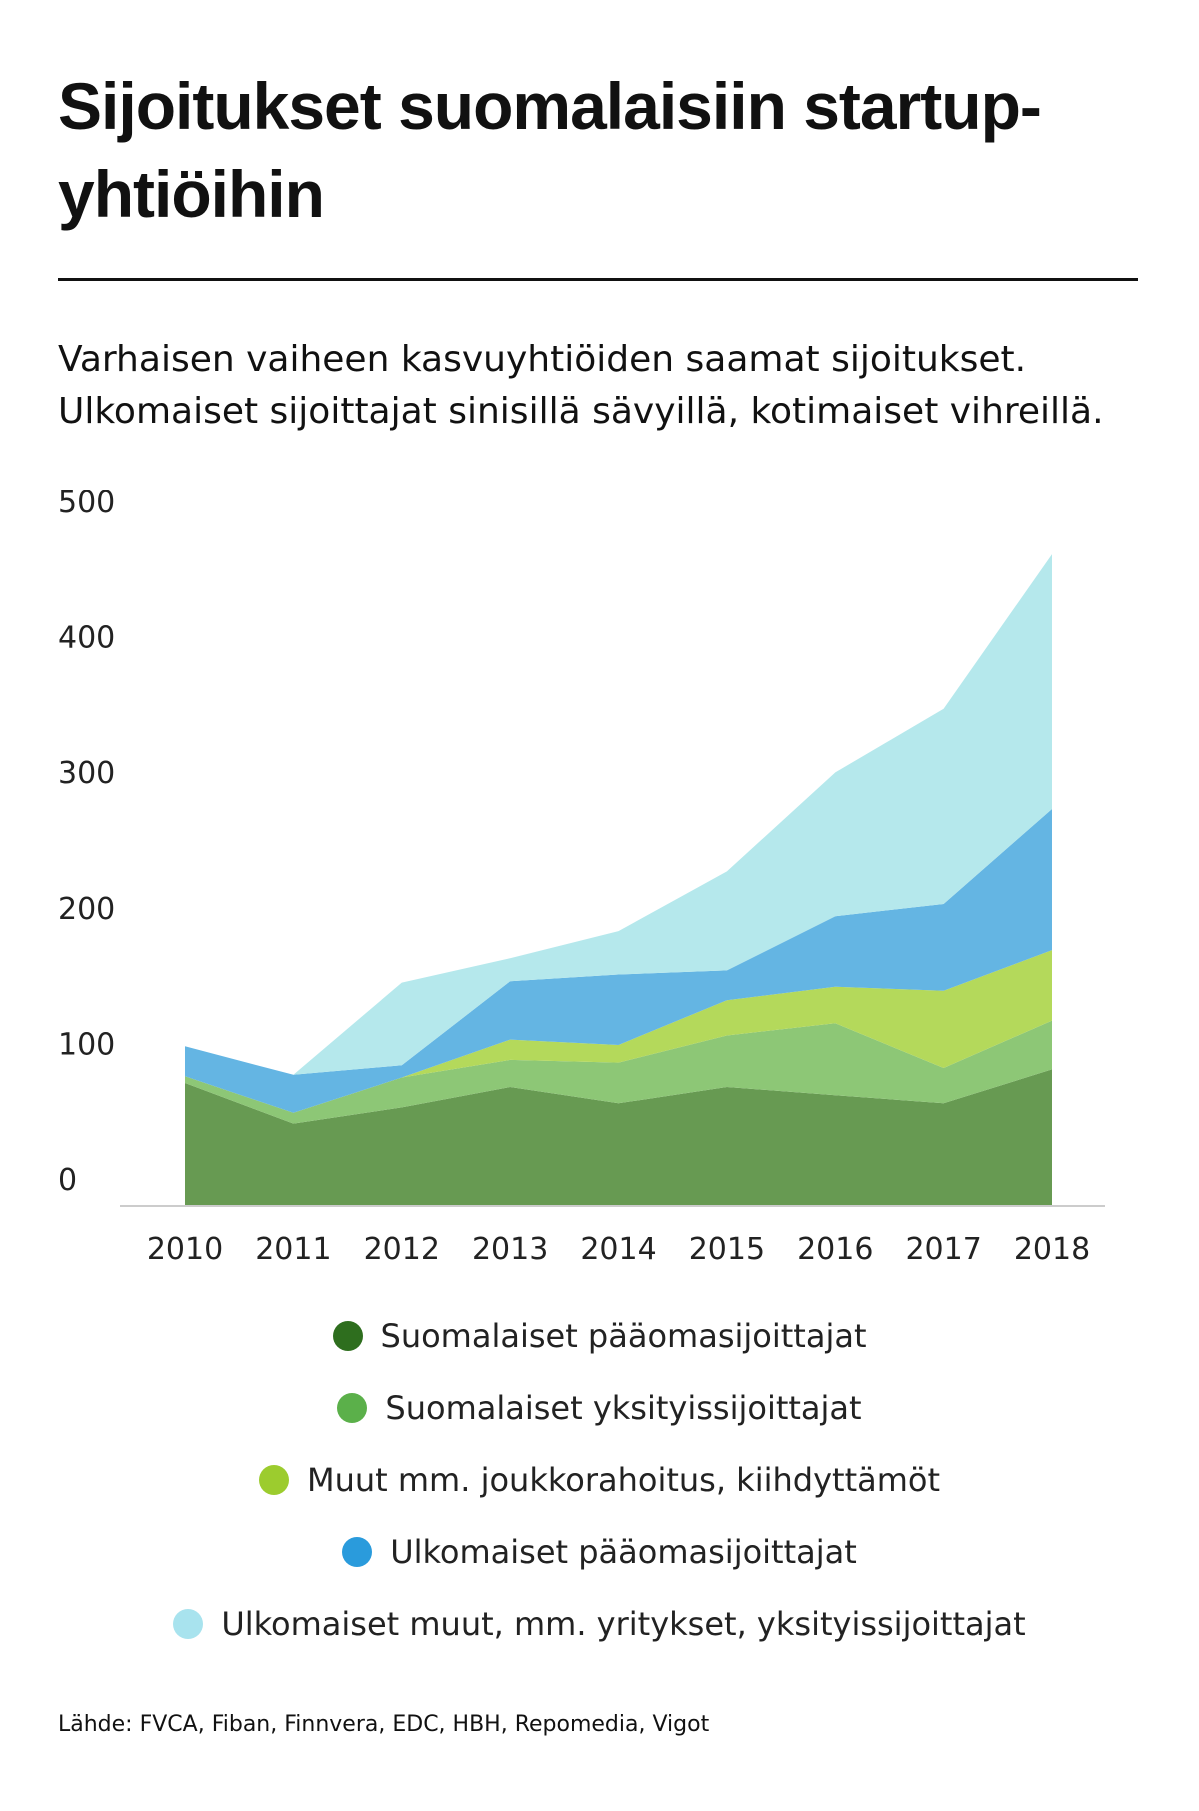 Image resolution: width=1199 pixels, height=1811 pixels. What do you see at coordinates (623, 1408) in the screenshot?
I see `legend-label: Suomalaiset yksityissijoittajat` at bounding box center [623, 1408].